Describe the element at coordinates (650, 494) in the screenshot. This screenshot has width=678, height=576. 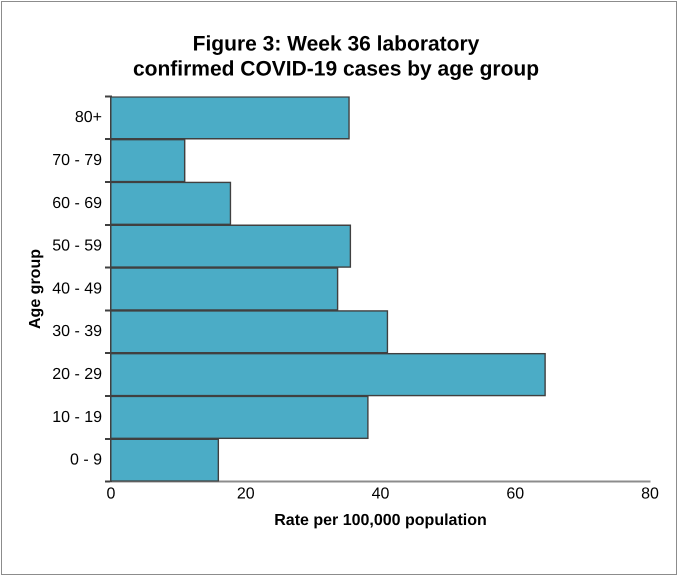
I see `x-tick-label: 80` at that location.